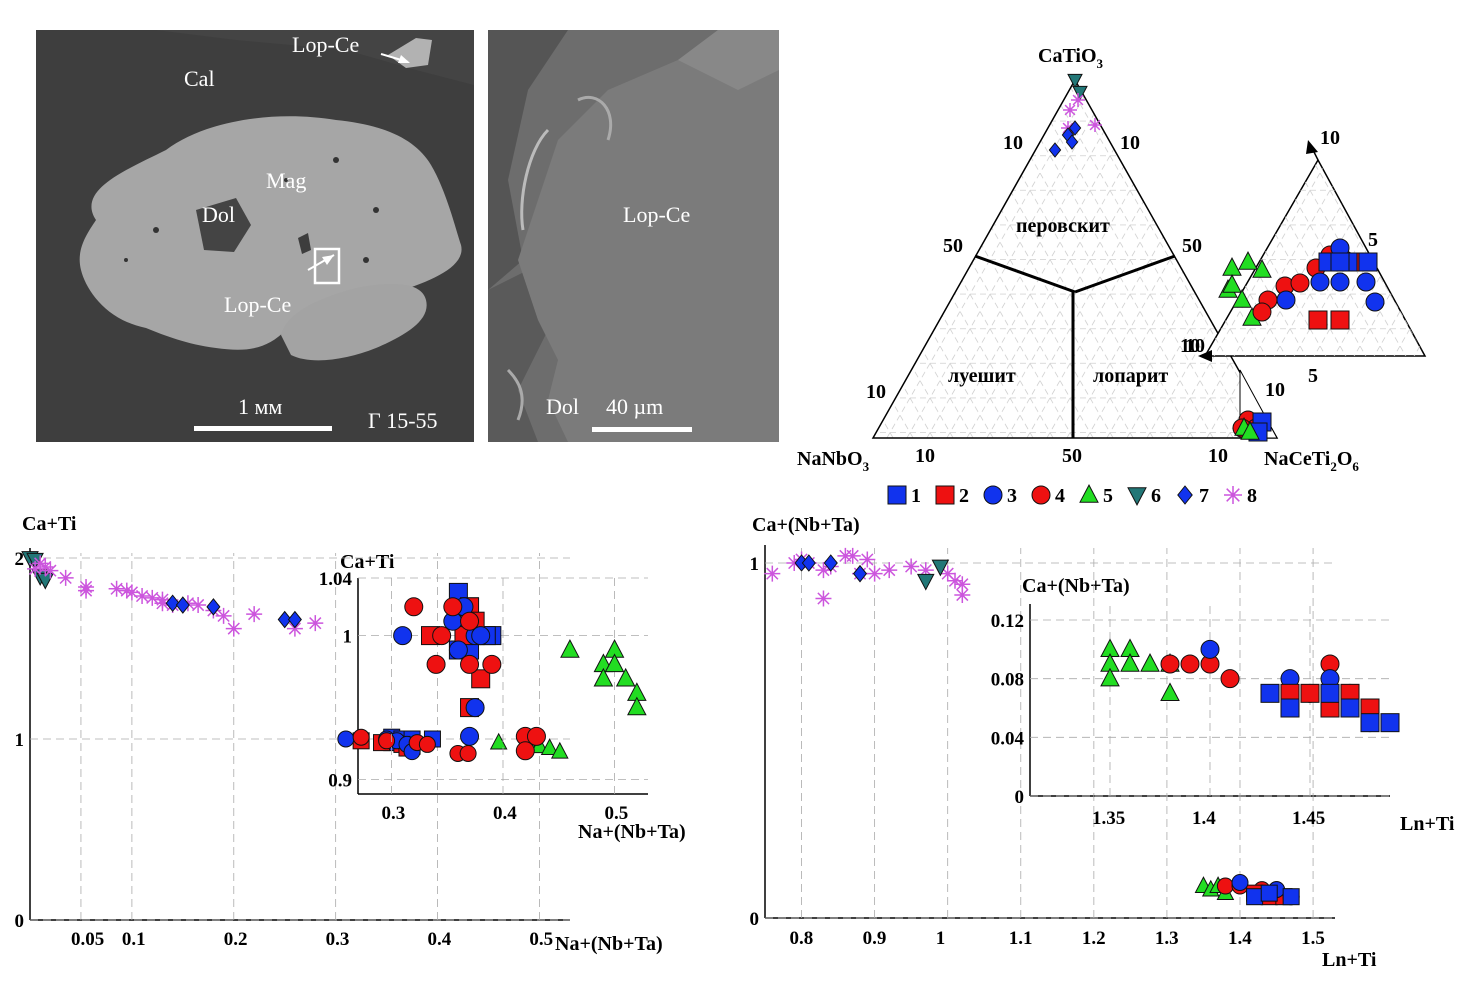  I want to click on y-axis-title: Ca+Ti, so click(49, 524).